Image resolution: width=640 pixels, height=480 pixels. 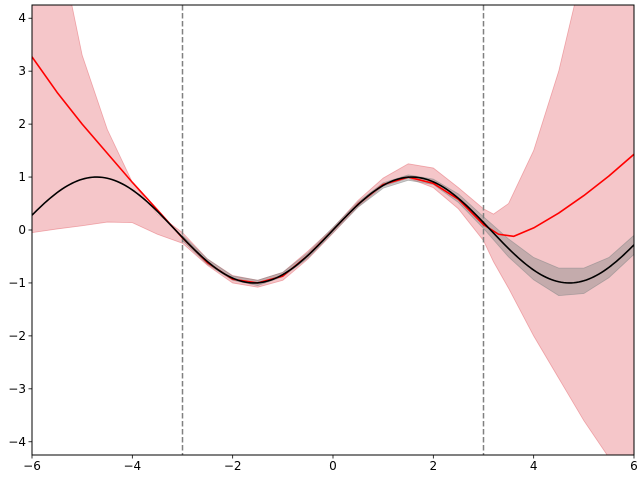 I want to click on y-axis: −4 −3 −2 −1 0 1 2 3 4, so click(x=20, y=230).